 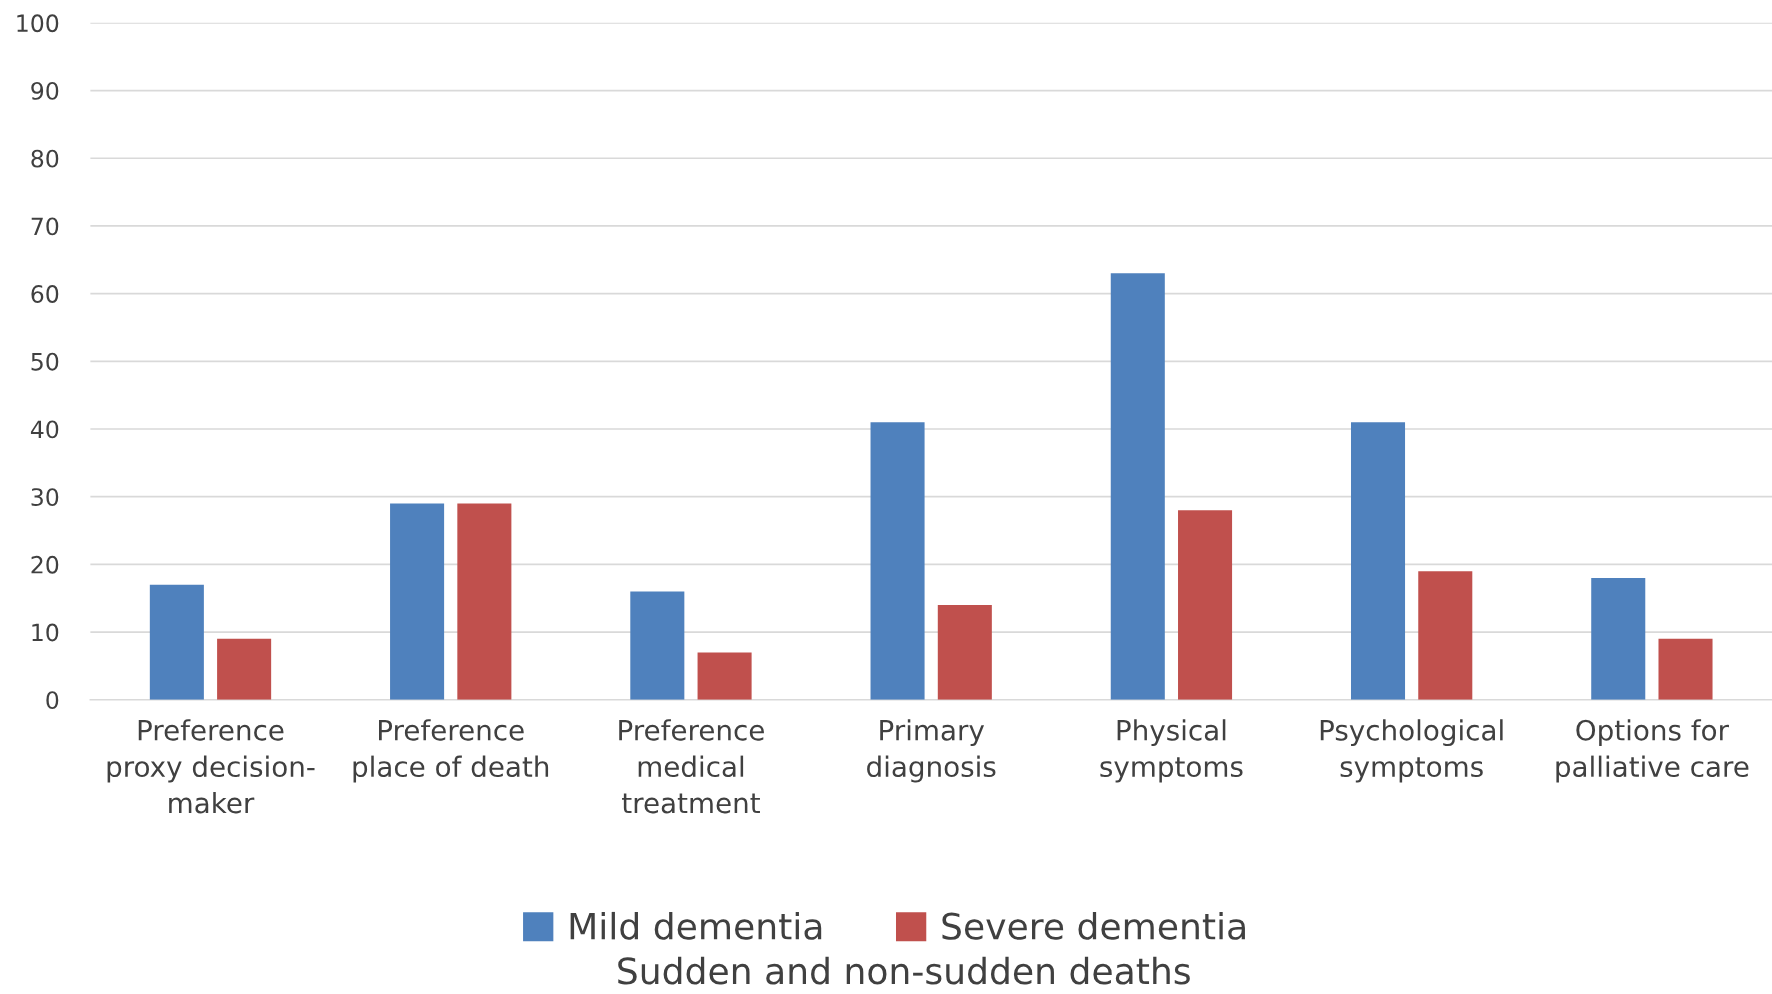 What do you see at coordinates (38, 23) in the screenshot?
I see `y-tick-label: 100` at bounding box center [38, 23].